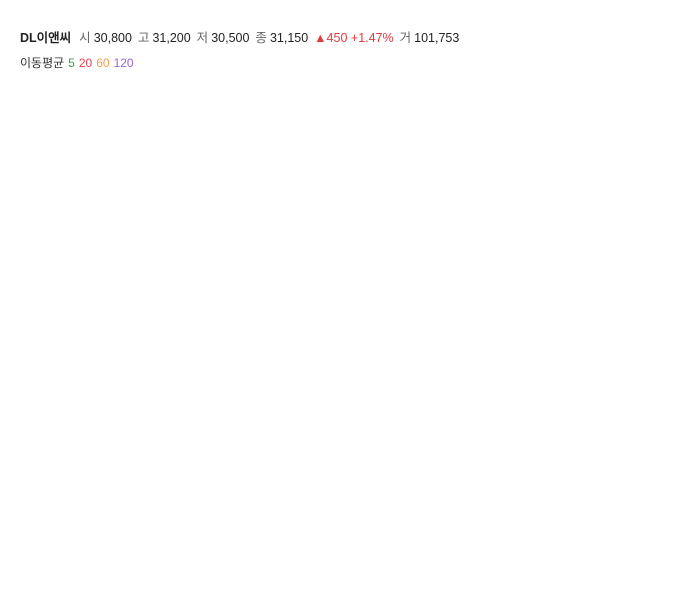 Image resolution: width=695 pixels, height=596 pixels. Describe the element at coordinates (71, 63) in the screenshot. I see `legend-entry: 5` at that location.